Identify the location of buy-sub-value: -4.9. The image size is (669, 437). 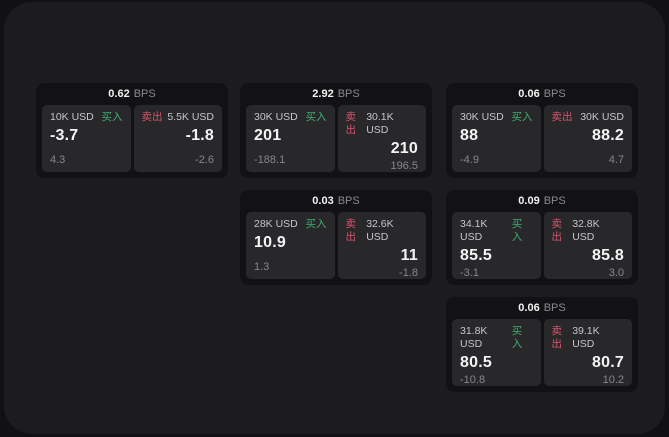
(469, 160).